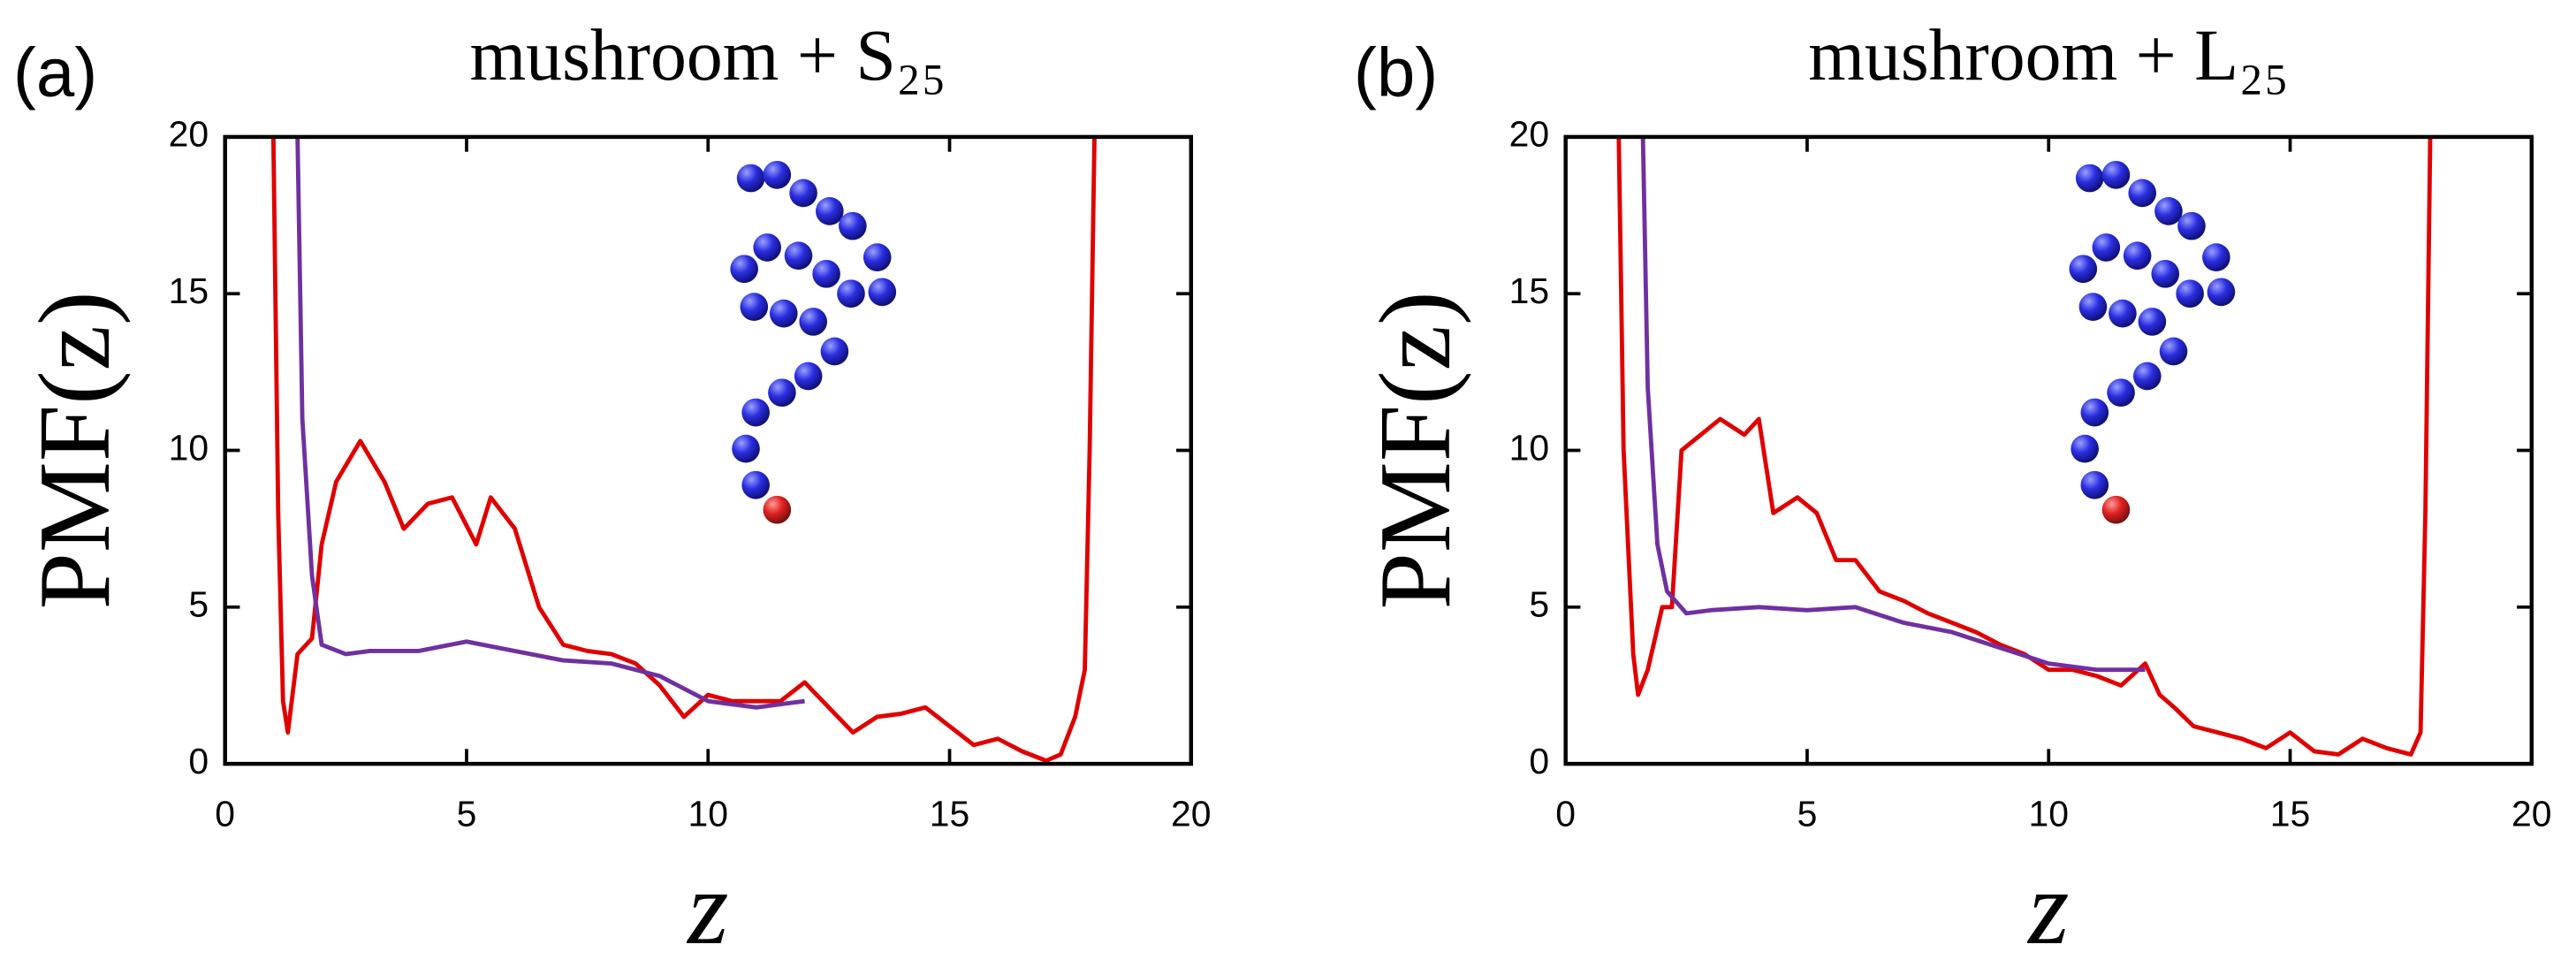 This screenshot has height=975, width=2576. Describe the element at coordinates (708, 55) in the screenshot. I see `chart-title: mushroom + S₂₅` at that location.